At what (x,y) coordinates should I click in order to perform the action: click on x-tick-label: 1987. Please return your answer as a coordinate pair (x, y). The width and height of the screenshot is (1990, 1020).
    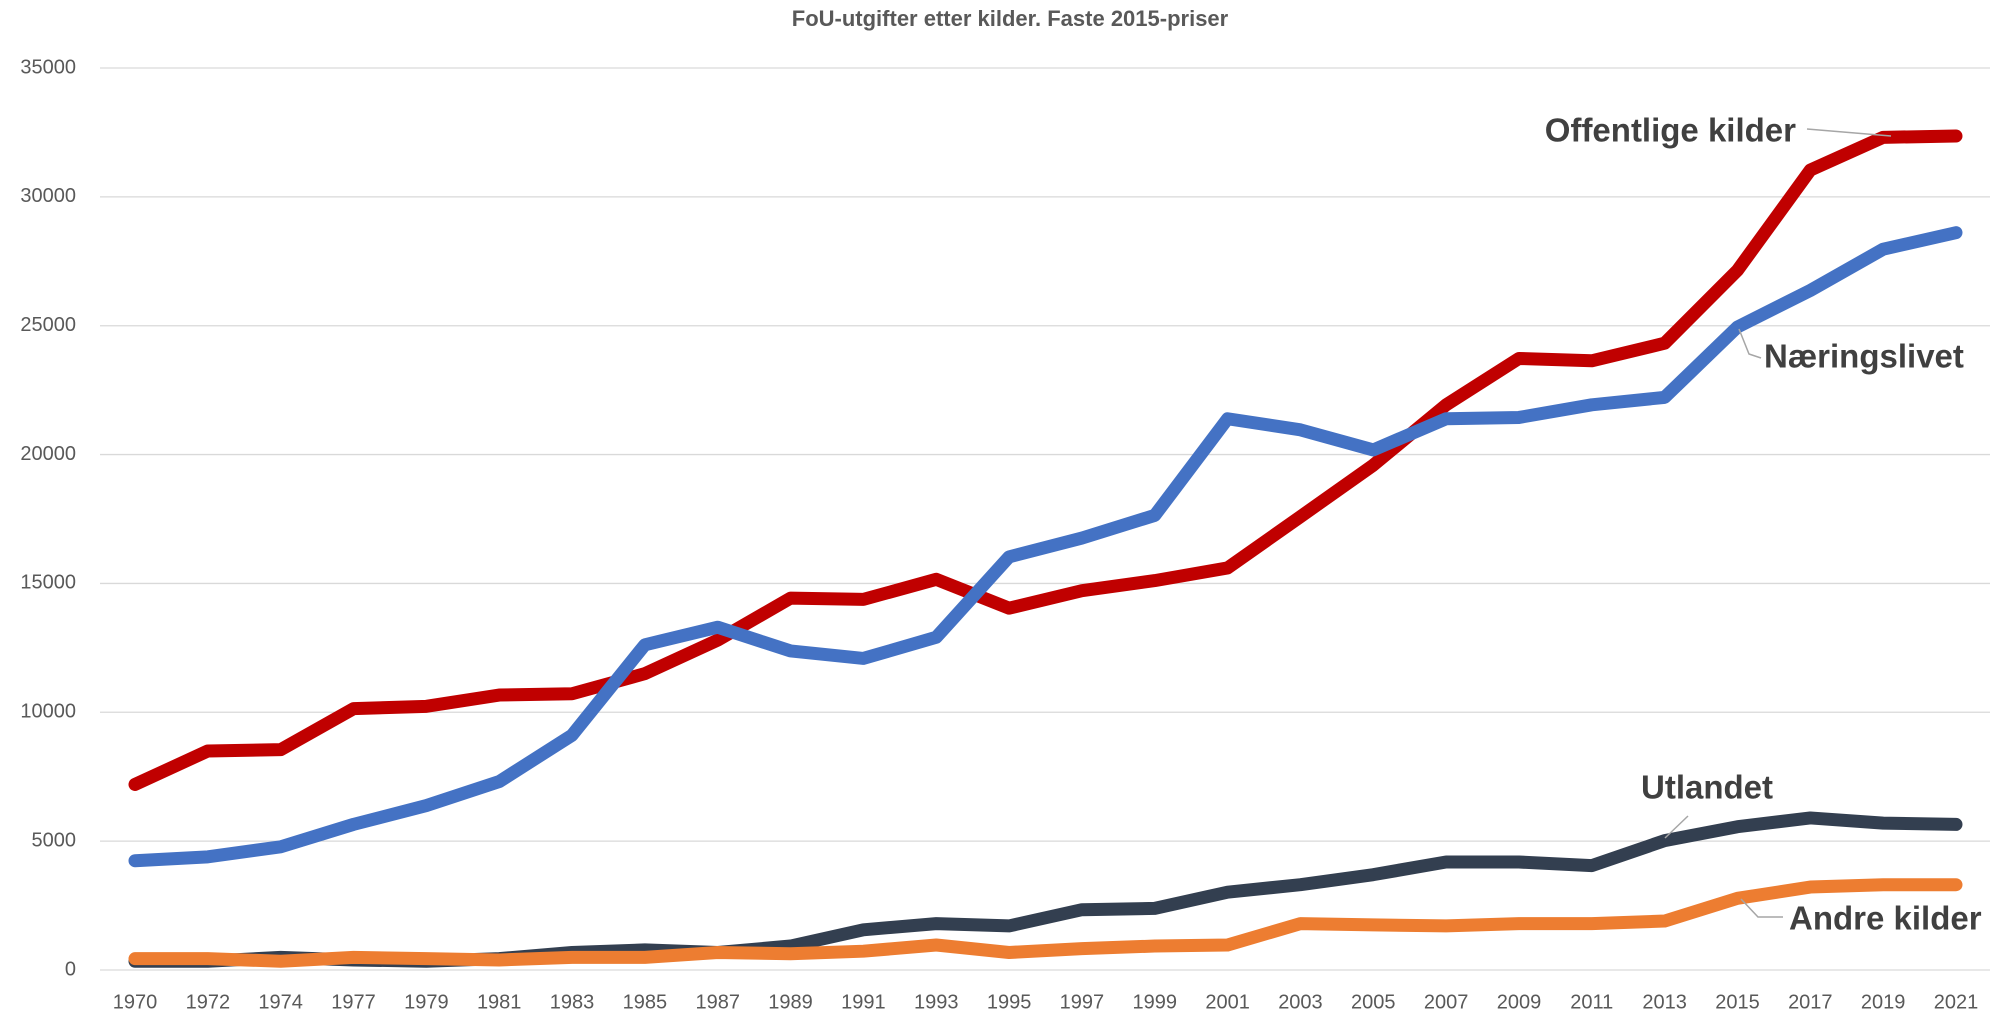
    Looking at the image, I should click on (717, 1002).